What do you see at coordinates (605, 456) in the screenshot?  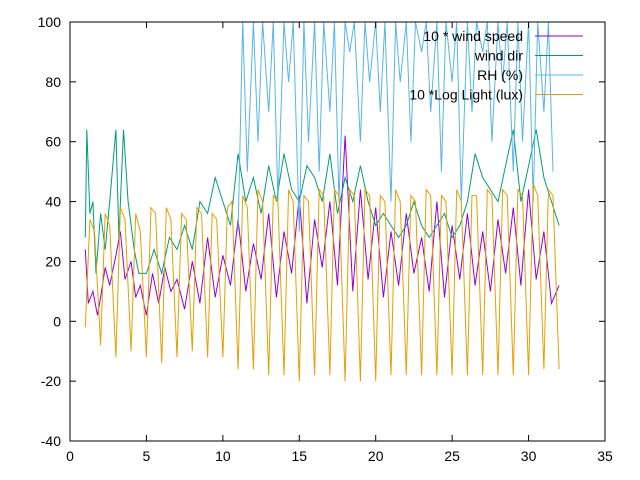 I see `x-tick-label: 35` at bounding box center [605, 456].